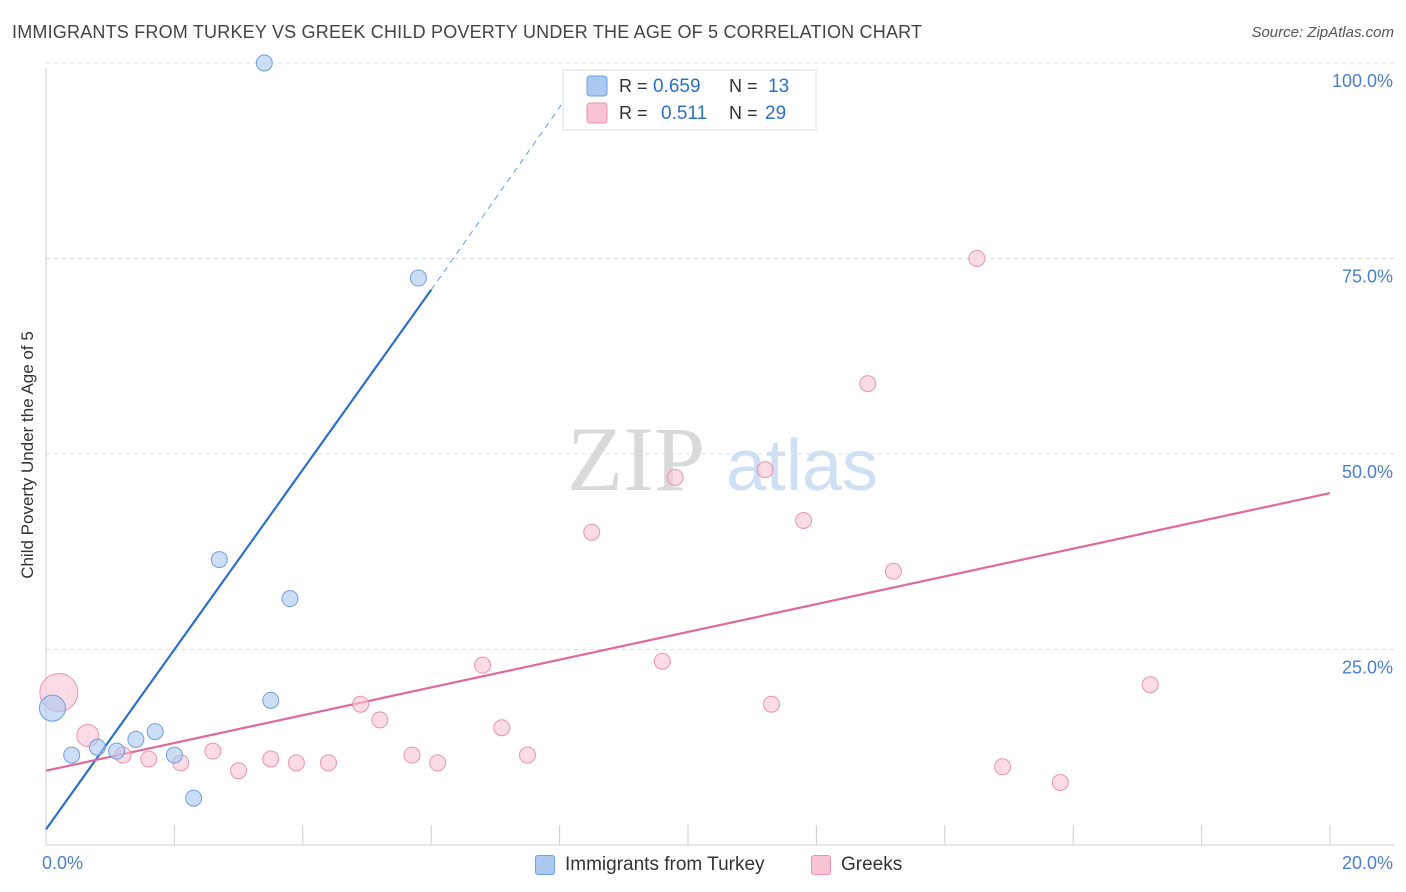 The height and width of the screenshot is (892, 1406). Describe the element at coordinates (821, 865) in the screenshot. I see `legend-swatch-greeks` at that location.